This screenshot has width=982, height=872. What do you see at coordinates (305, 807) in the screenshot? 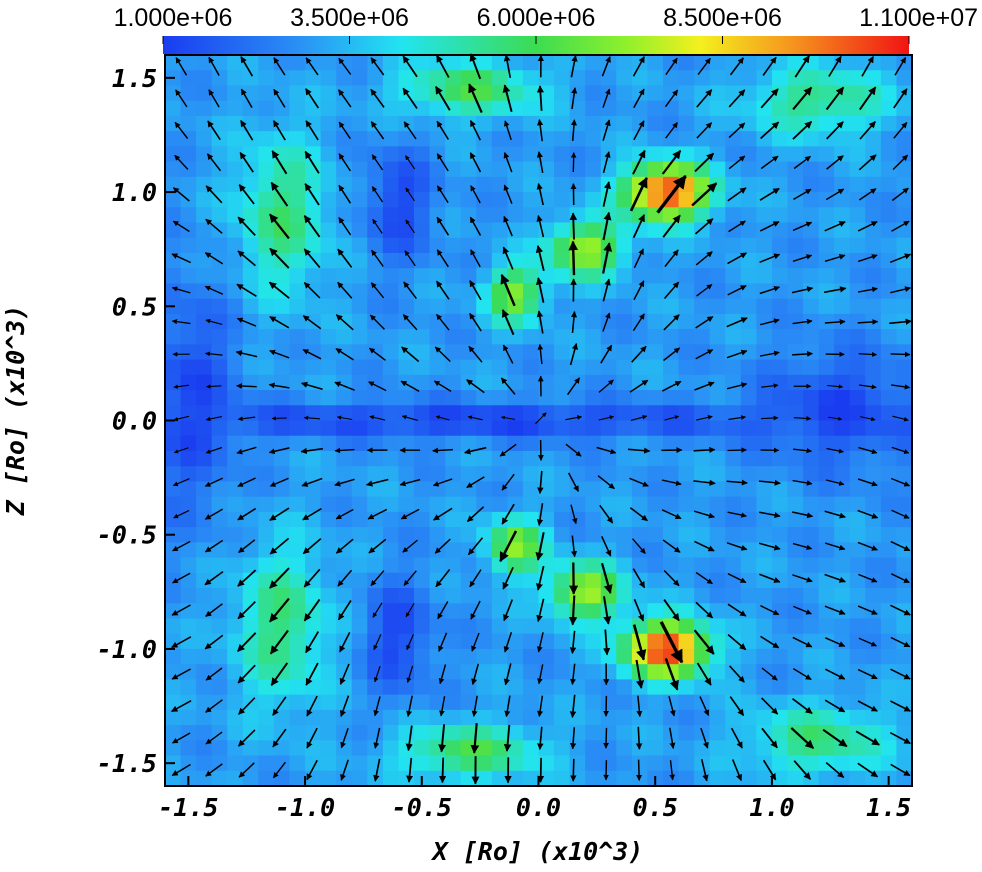
I see `x-tick-label: -1.0` at bounding box center [305, 807].